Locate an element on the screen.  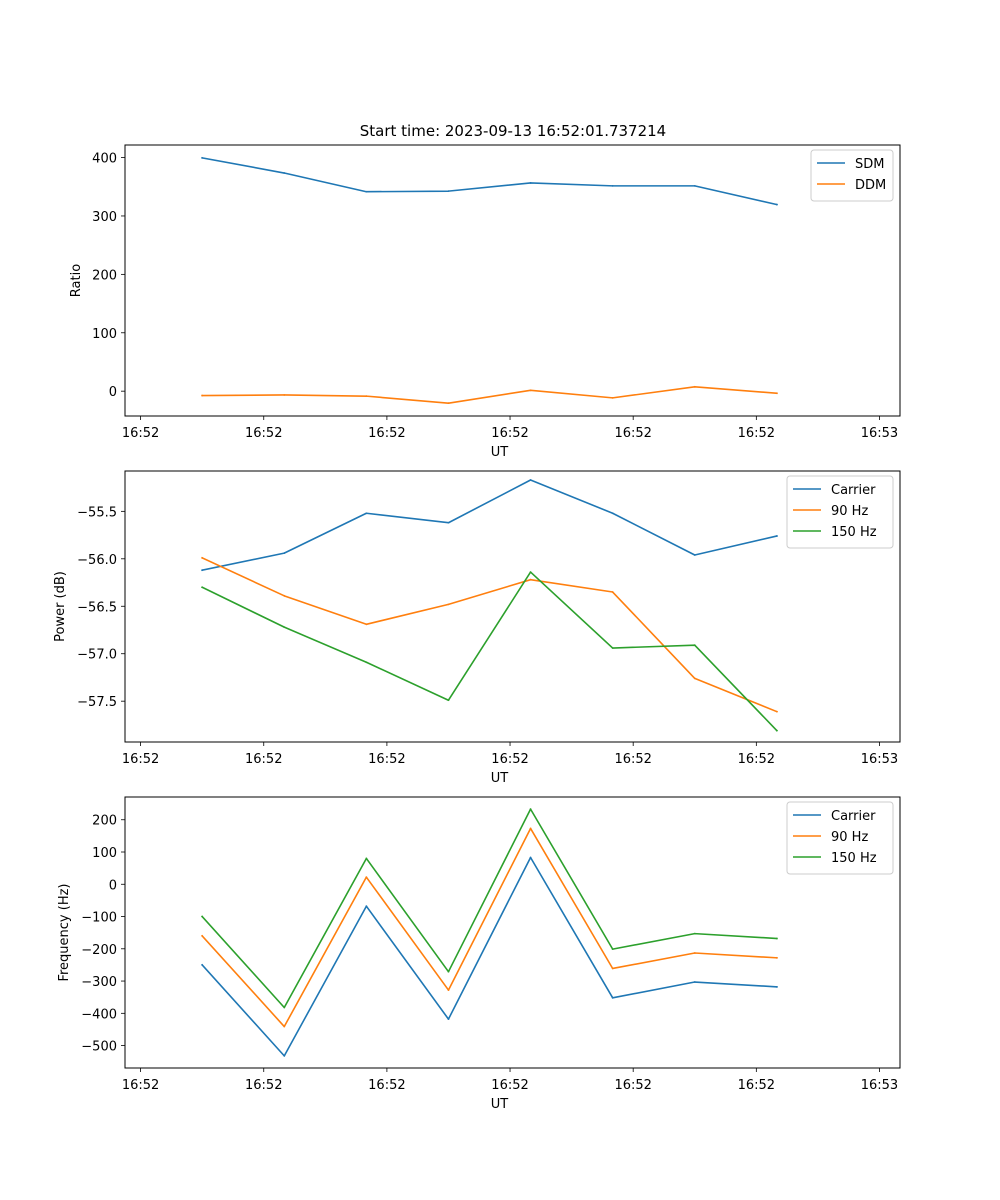
x-tick-label-3-7: 16:53 is located at coordinates (879, 1085).